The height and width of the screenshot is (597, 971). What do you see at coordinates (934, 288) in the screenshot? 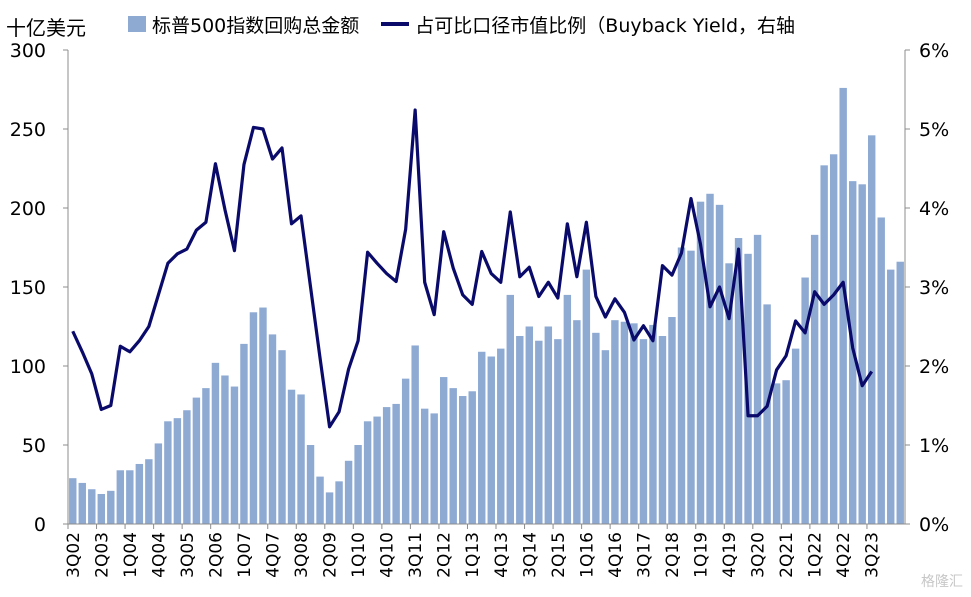
I see `right-tick-label: 3%` at bounding box center [934, 288].